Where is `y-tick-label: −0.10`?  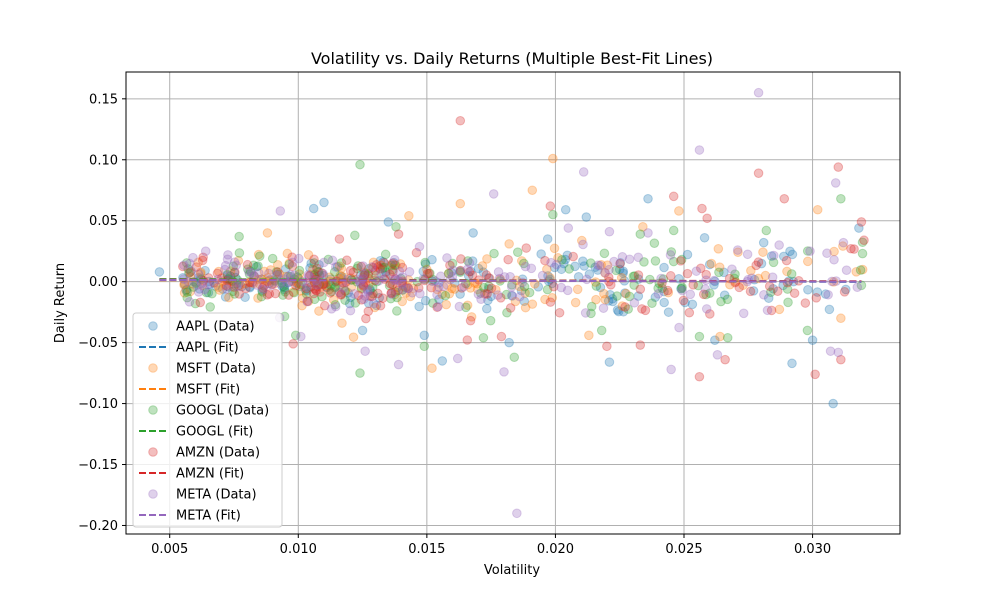
y-tick-label: −0.10 is located at coordinates (98, 404).